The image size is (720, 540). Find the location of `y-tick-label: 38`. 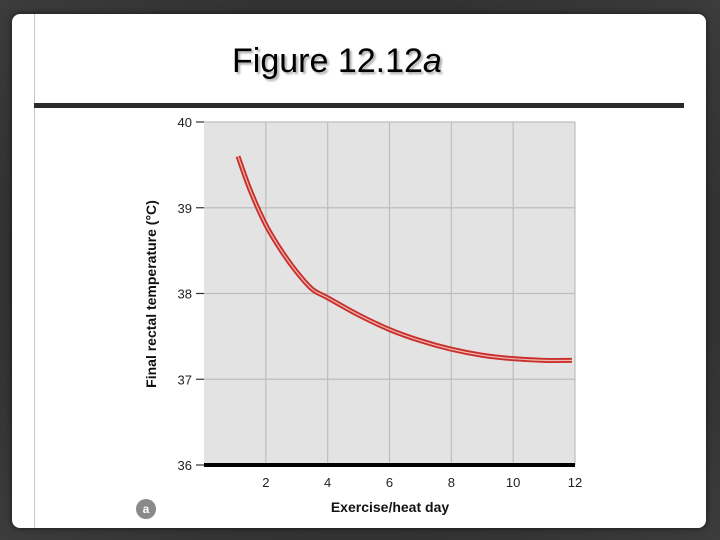

y-tick-label: 38 is located at coordinates (185, 294).